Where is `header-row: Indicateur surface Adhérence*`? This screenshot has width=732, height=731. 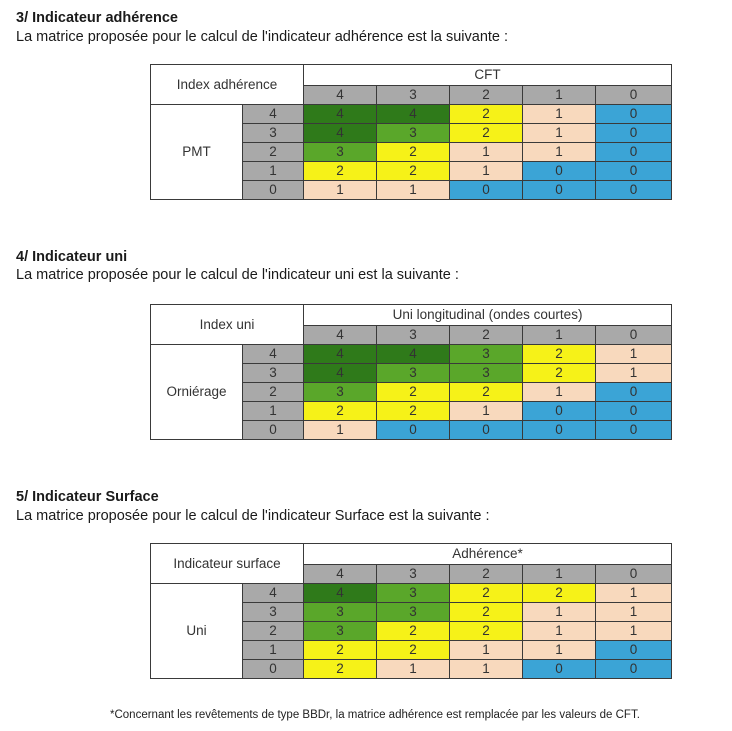 header-row: Indicateur surface Adhérence* is located at coordinates (411, 563).